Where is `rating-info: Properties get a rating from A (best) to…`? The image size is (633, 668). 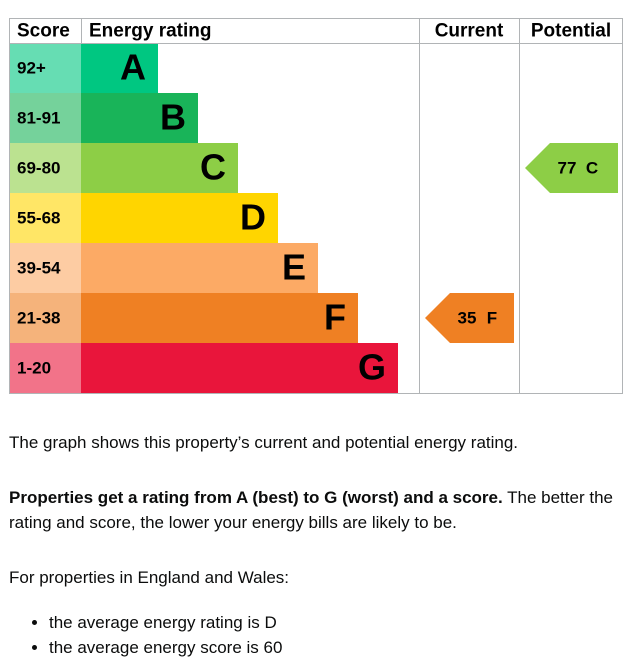 rating-info: Properties get a rating from A (best) to… is located at coordinates (316, 510).